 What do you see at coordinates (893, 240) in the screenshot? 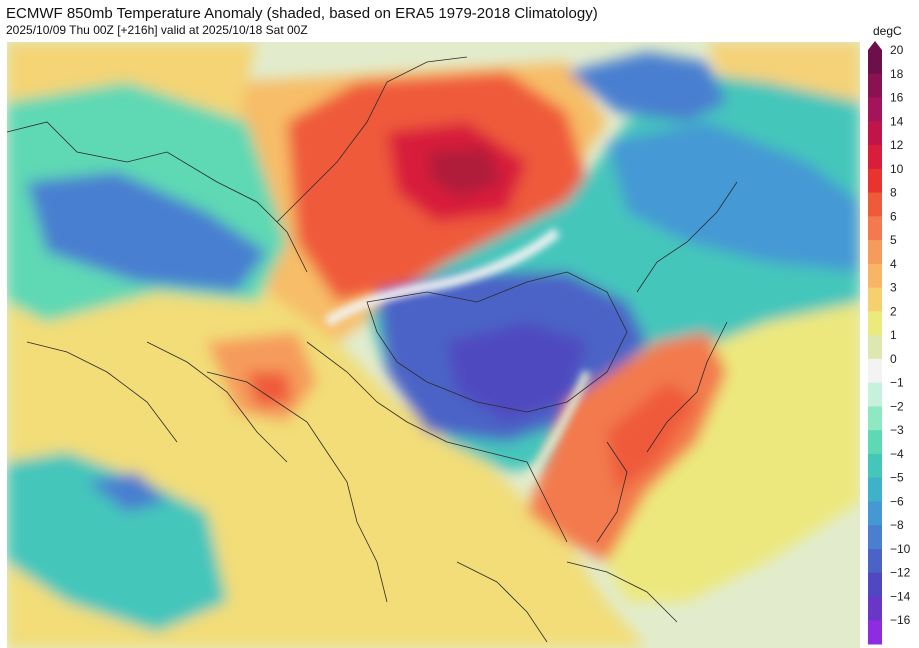
I see `colorbar-label: 5` at bounding box center [893, 240].